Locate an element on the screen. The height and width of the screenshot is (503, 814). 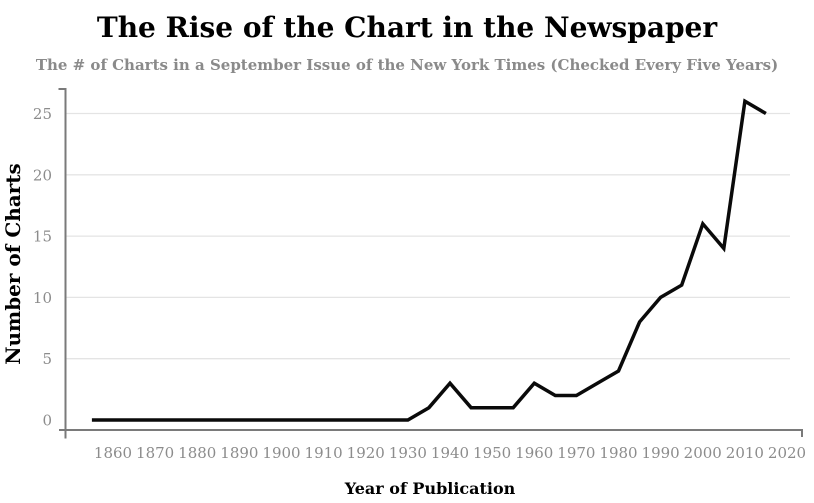
chart-title: The Rise of the Chart in the Newspaper is located at coordinates (408, 27).